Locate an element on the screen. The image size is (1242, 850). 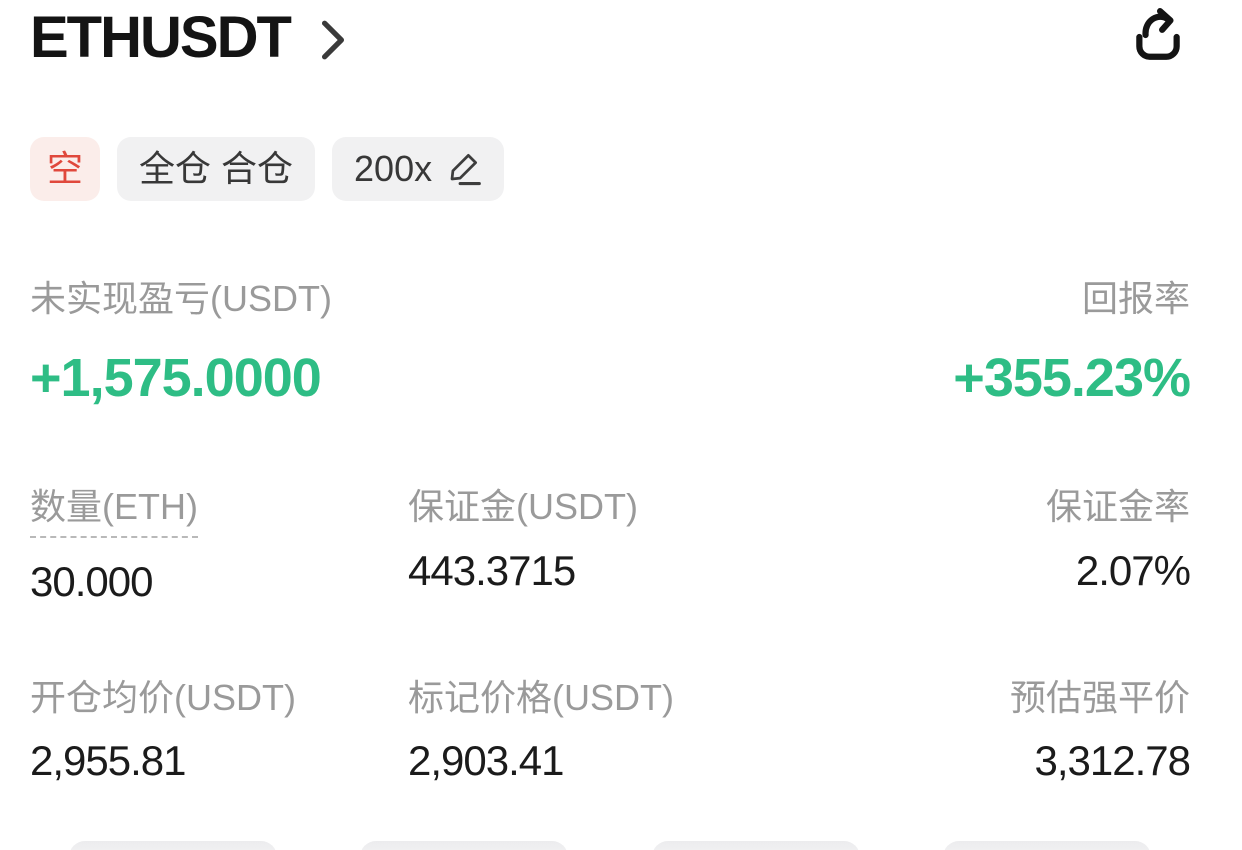
margin-label: 保证金(USDT) is located at coordinates (523, 507).